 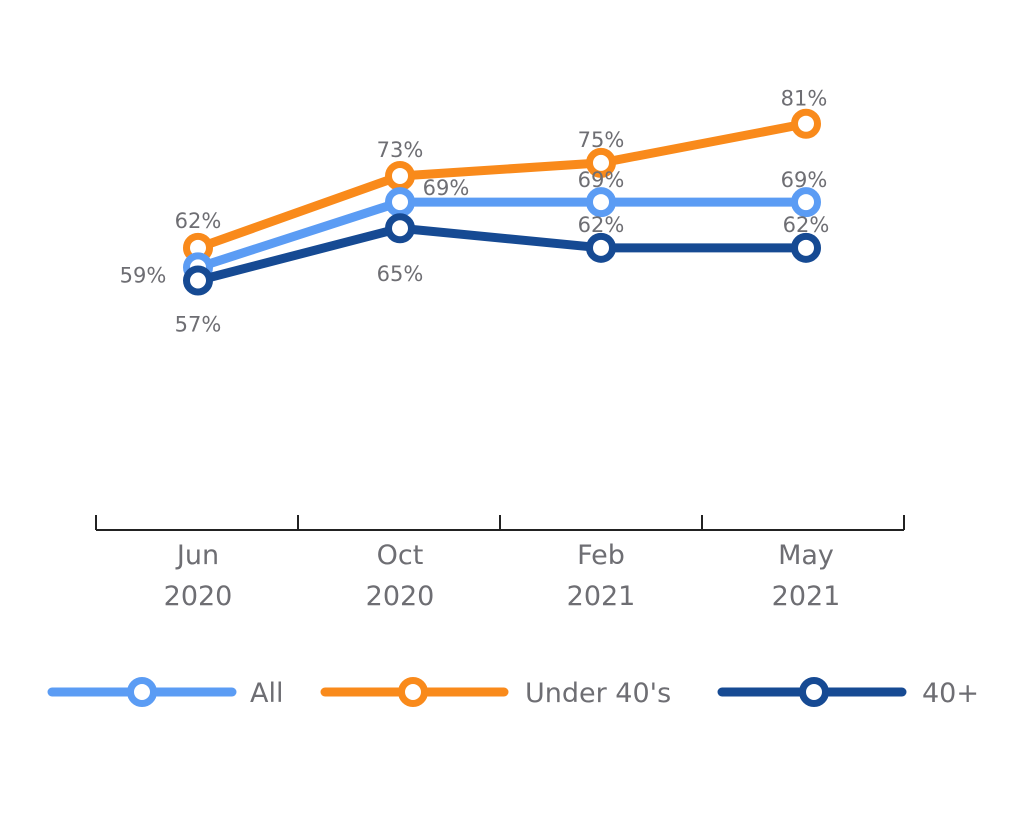 I want to click on x-tick-label: Feb 2021, so click(x=601, y=576).